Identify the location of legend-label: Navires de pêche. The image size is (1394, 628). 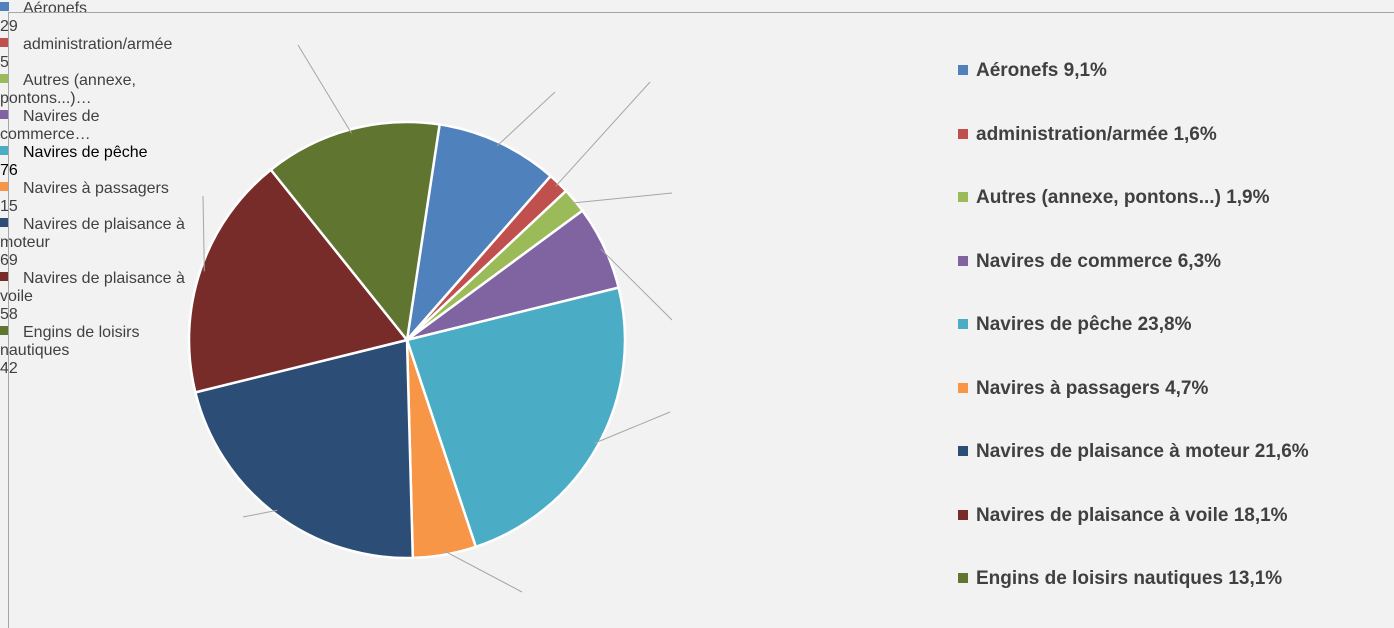
(1054, 324).